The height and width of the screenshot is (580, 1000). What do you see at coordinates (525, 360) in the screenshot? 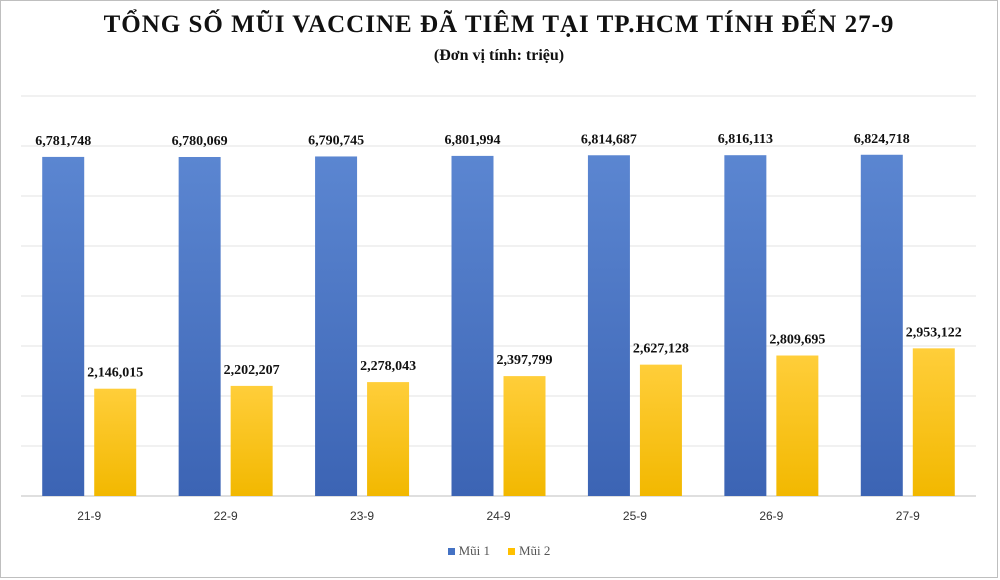
I see `data-label-series-2-24-9: 2,397,799` at bounding box center [525, 360].